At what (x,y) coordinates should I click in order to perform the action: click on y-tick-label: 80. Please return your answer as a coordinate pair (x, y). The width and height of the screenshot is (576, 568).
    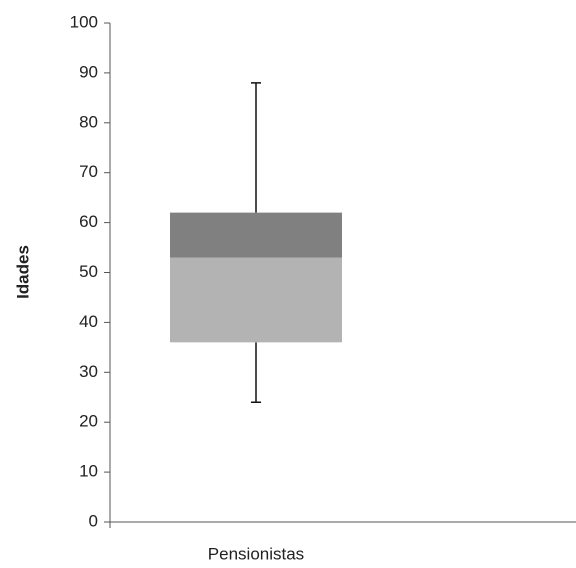
    Looking at the image, I should click on (88, 121).